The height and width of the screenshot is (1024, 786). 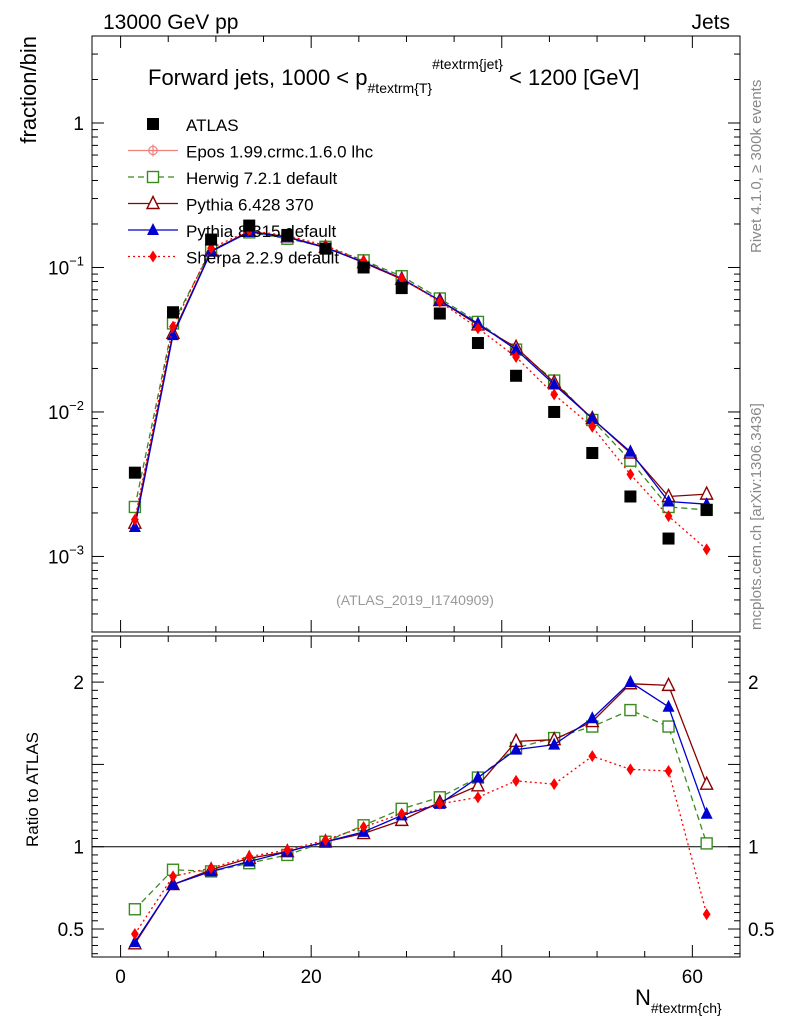 I want to click on mcplots-label: mcplots.cern.ch [arXiv:1306.3436], so click(x=756, y=516).